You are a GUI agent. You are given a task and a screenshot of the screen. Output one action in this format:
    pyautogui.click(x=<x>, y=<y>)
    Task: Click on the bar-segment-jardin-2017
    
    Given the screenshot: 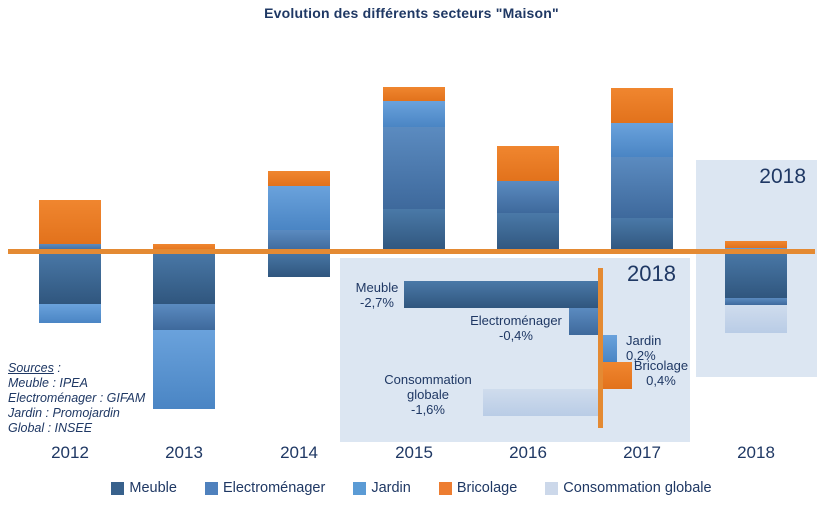 What is the action you would take?
    pyautogui.click(x=642, y=140)
    